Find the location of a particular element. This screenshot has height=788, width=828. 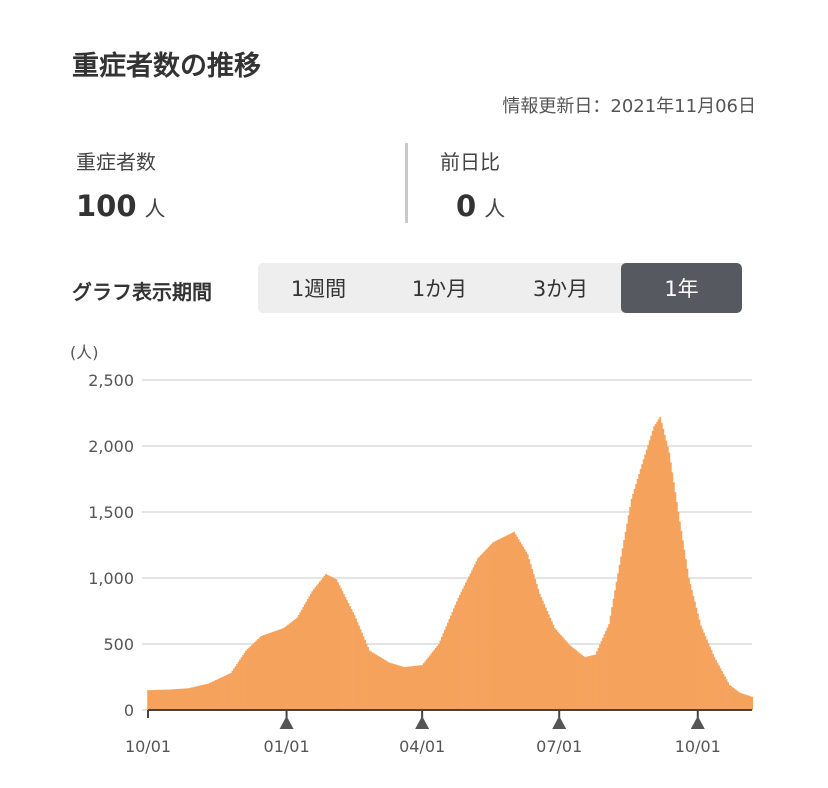

period-option-3-months: 3か月 is located at coordinates (560, 289).